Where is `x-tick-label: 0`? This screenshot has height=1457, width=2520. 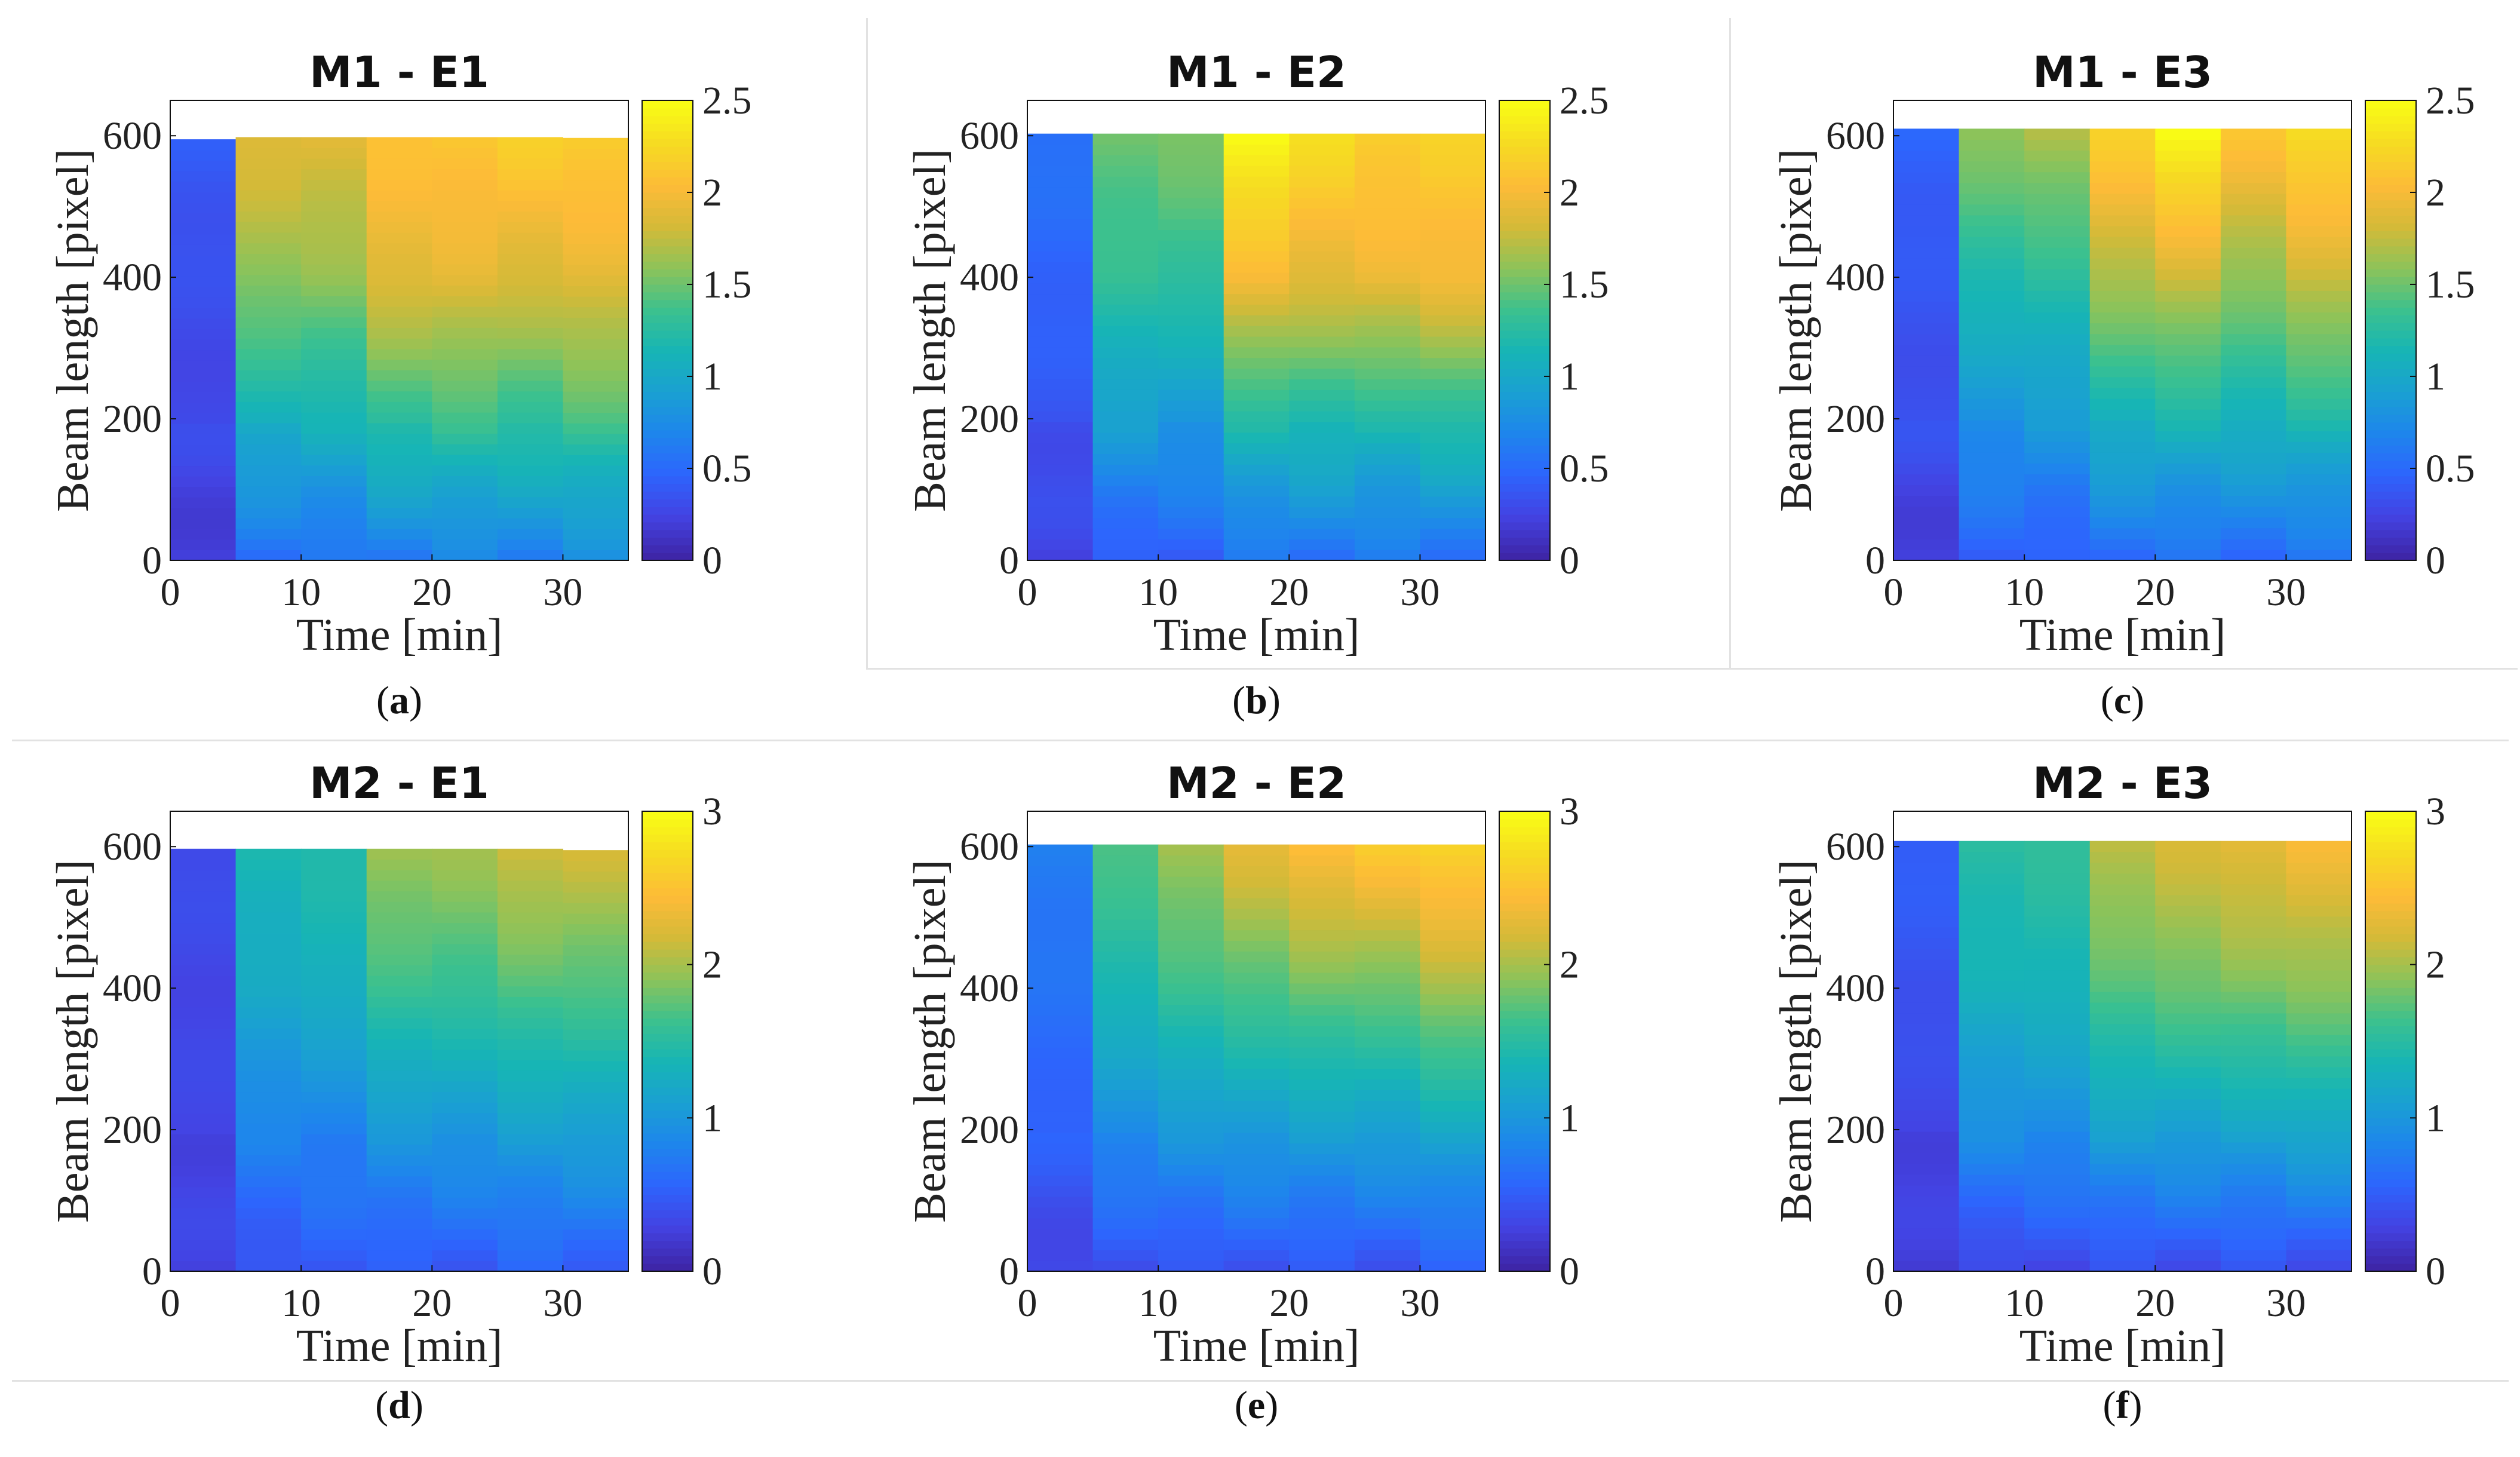
x-tick-label: 0 is located at coordinates (1894, 1303).